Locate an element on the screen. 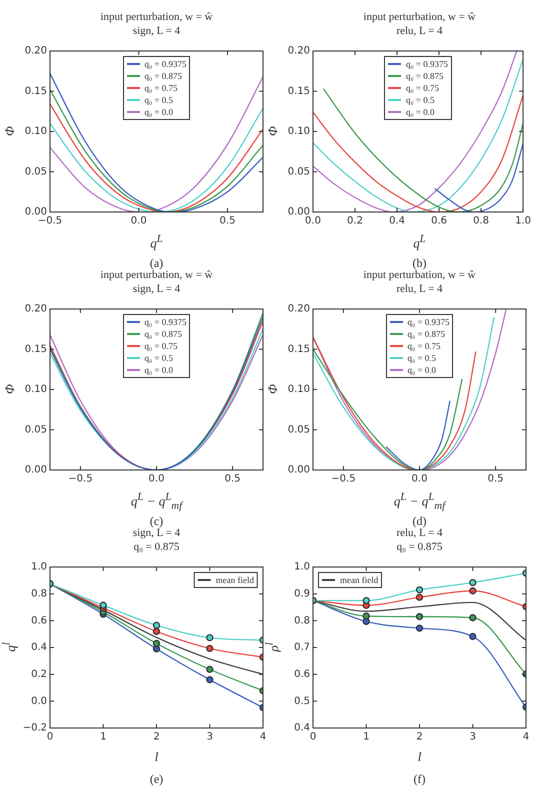 This screenshot has height=792, width=543. y-tick-label: 0.0 is located at coordinates (39, 701).